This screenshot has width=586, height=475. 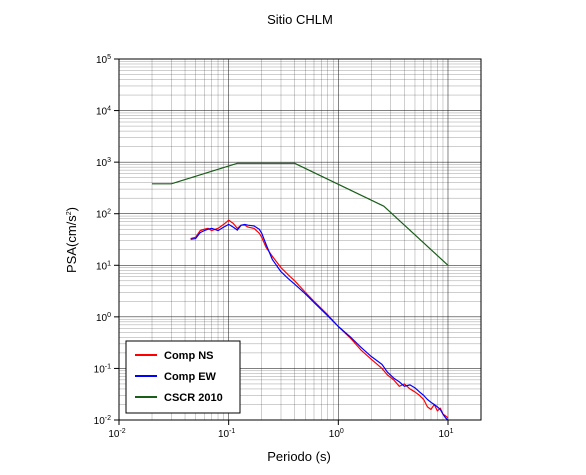 I want to click on x-tick-label: 10⁻², so click(x=116, y=434).